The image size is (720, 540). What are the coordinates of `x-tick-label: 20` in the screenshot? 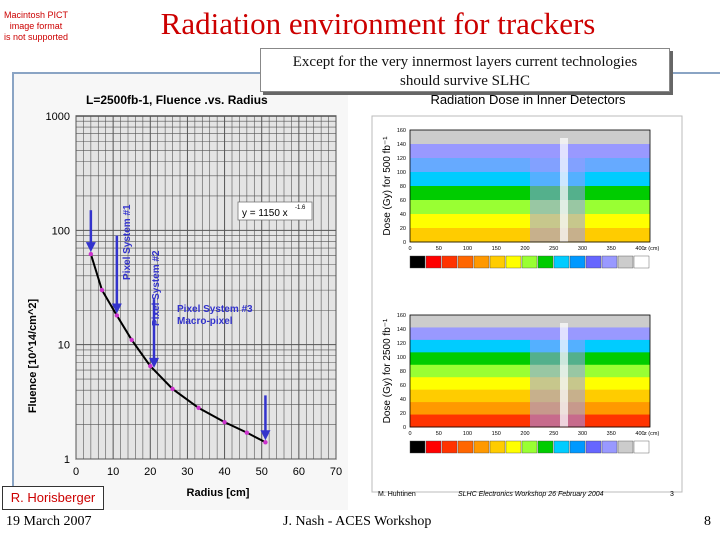 It's located at (150, 472).